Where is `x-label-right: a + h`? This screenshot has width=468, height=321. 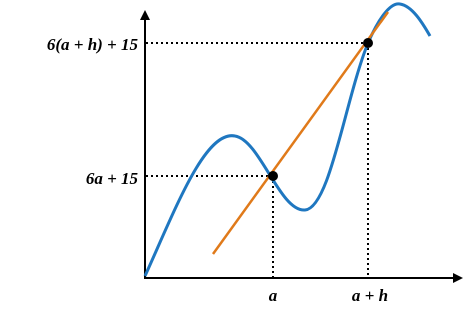
x-label-right: a + h is located at coordinates (370, 295).